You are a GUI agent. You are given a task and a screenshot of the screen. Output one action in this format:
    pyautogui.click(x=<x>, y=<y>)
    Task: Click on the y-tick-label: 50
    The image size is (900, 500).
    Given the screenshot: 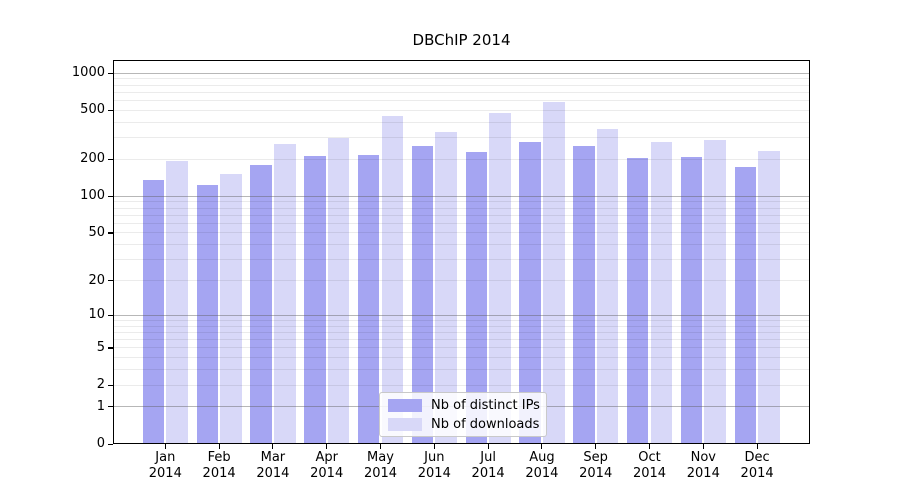 What is the action you would take?
    pyautogui.click(x=96, y=232)
    